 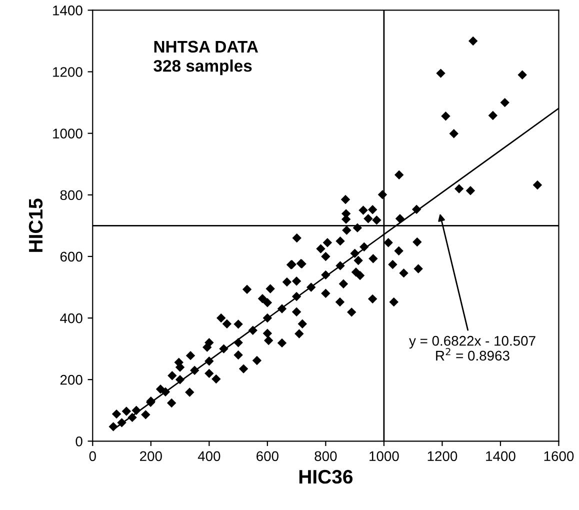 What do you see at coordinates (267, 456) in the screenshot?
I see `x-tick-label: 600` at bounding box center [267, 456].